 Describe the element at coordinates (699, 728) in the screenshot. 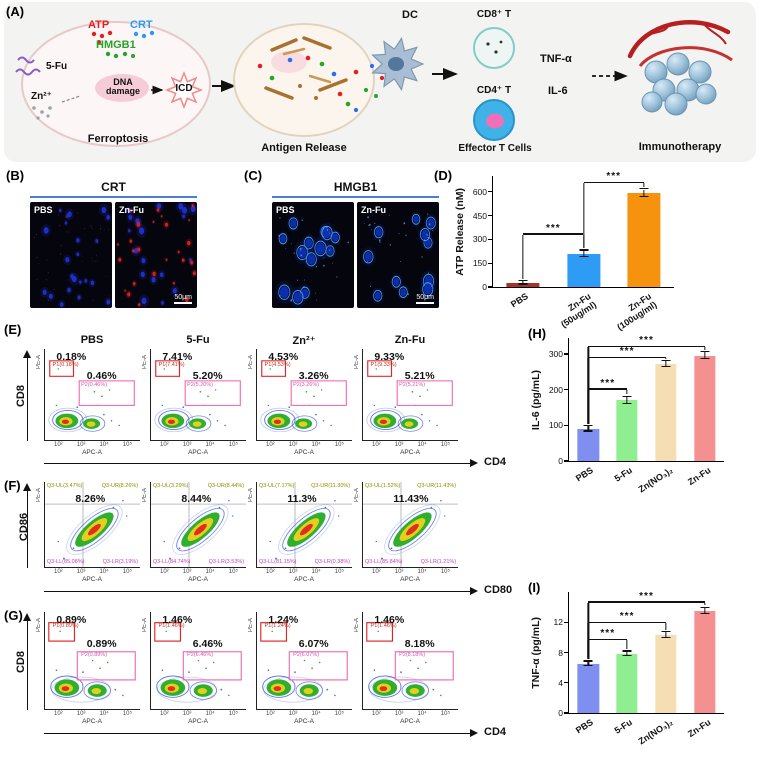

I see `x-tick-label: Zn-Fu` at that location.